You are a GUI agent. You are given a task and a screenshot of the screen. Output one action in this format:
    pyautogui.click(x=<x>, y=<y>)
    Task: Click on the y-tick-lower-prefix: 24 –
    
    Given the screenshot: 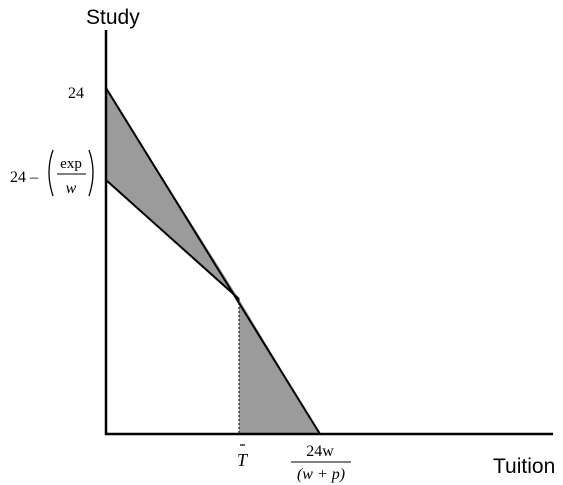 What is the action you would take?
    pyautogui.click(x=24, y=177)
    